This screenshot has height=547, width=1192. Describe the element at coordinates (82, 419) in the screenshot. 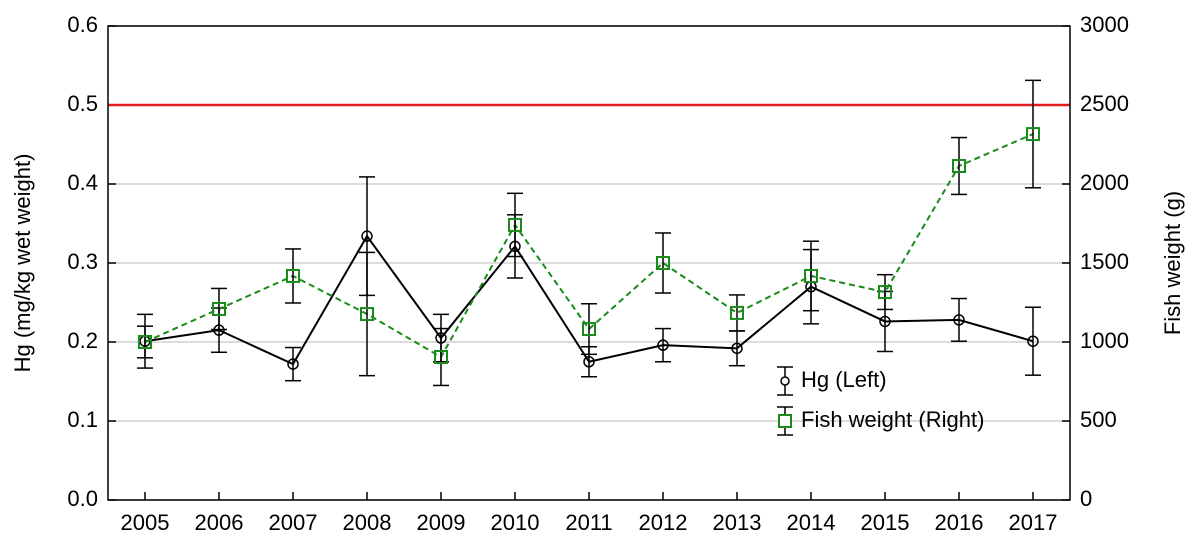

I see `y-tick-label: 0.1` at that location.